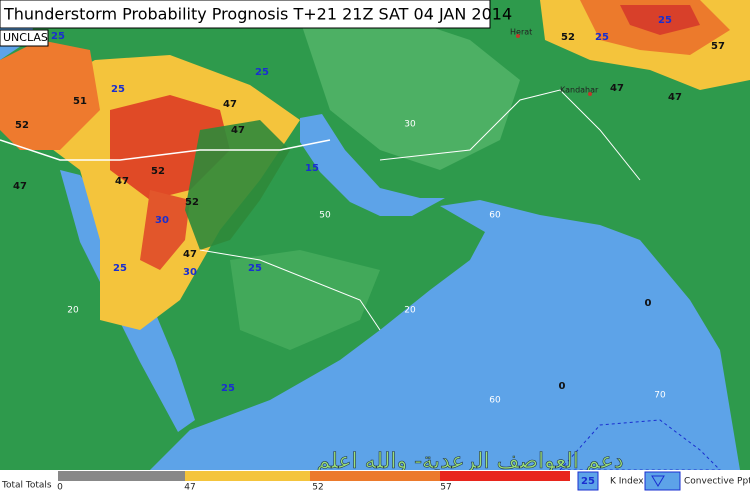 This screenshot has height=493, width=750. What do you see at coordinates (60, 488) in the screenshot?
I see `scale-tick-label: 0` at bounding box center [60, 488].